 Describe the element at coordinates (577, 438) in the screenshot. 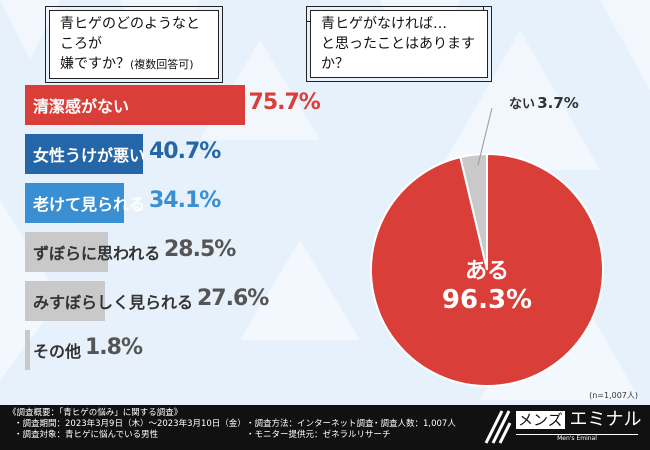

I see `brand-subtitle: Men's Eminal` at that location.